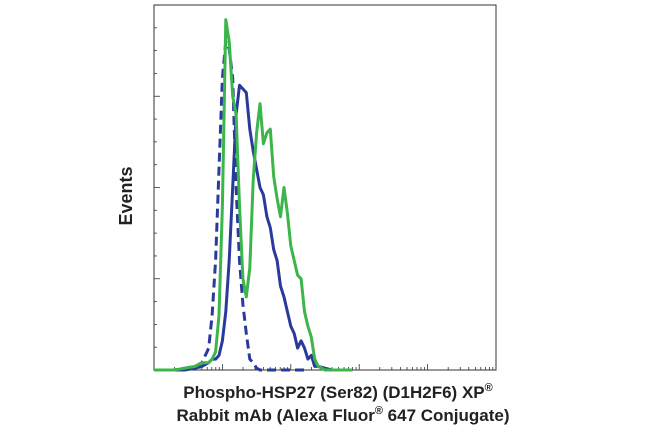 Image resolution: width=650 pixels, height=438 pixels. Describe the element at coordinates (446, 415) in the screenshot. I see `x-axis-label-line2-part-b: 647 Conjugate)` at that location.